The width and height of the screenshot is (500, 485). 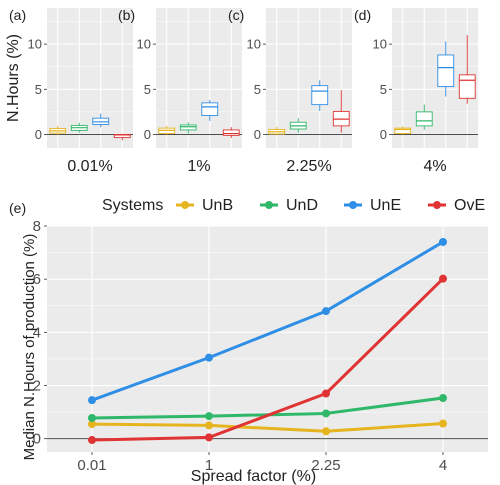 I want to click on xtick-label: 1, so click(x=209, y=465).